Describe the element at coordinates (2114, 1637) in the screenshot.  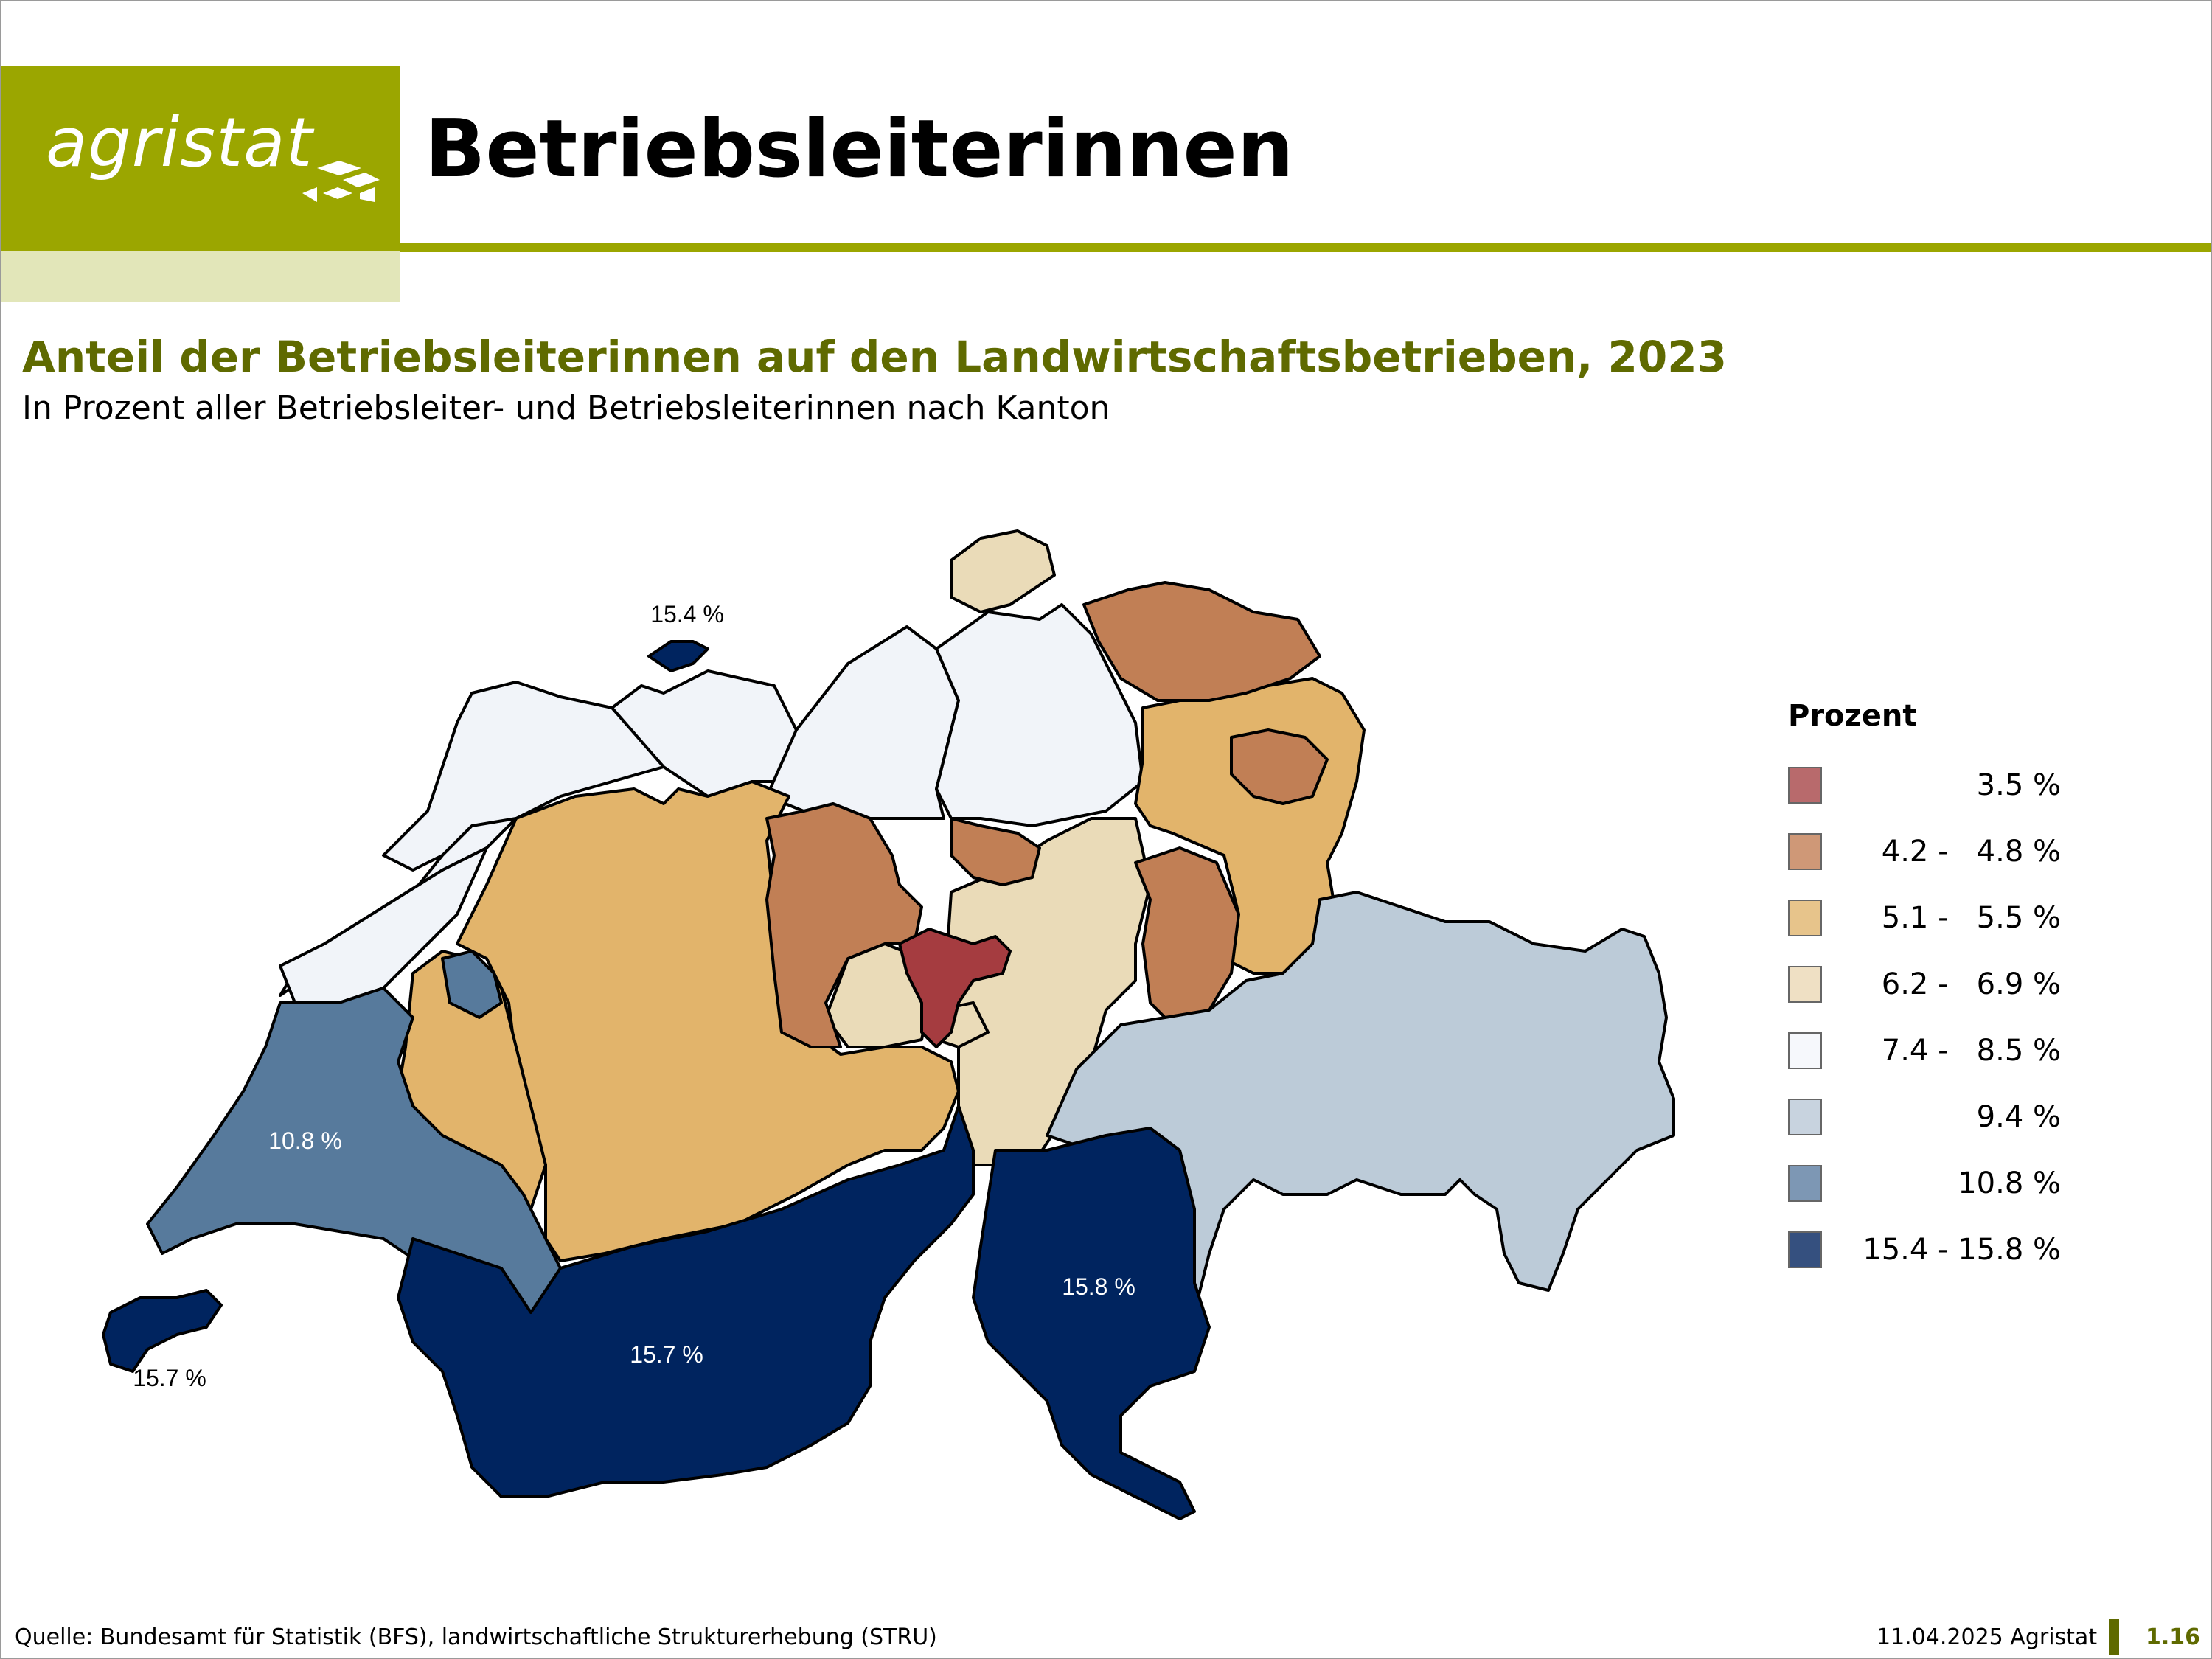
I see `footer-separator` at that location.